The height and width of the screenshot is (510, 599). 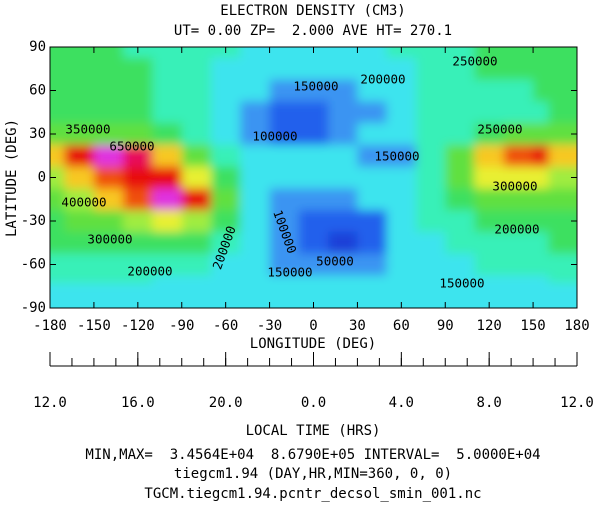 What do you see at coordinates (335, 261) in the screenshot?
I see `contour-label: 50000` at bounding box center [335, 261].